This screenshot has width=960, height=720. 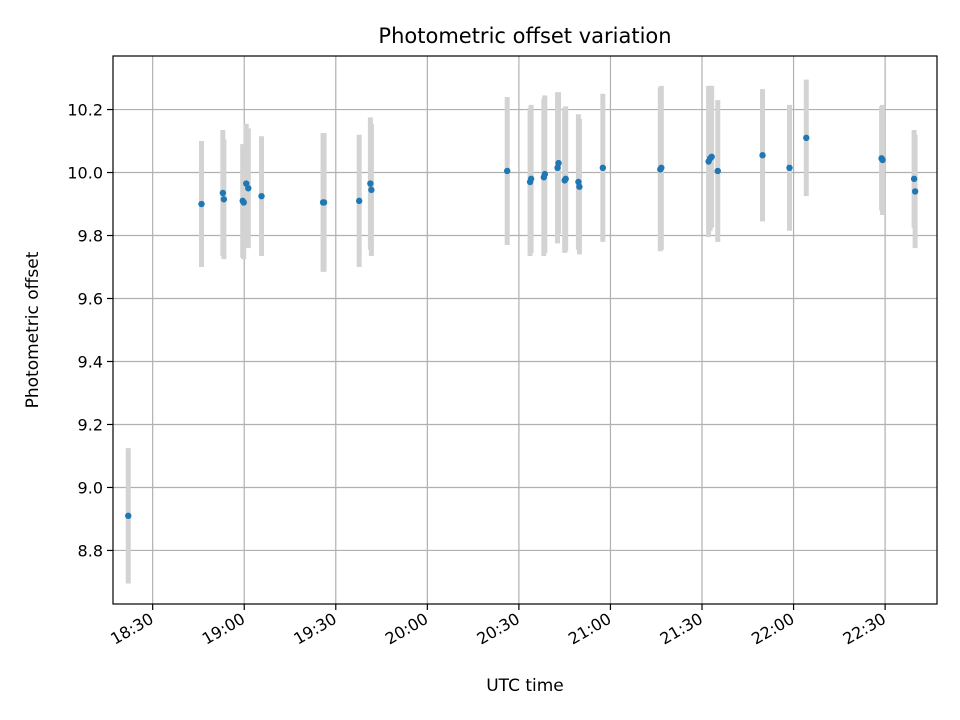 I want to click on x-tick-label: 20:30, so click(x=497, y=629).